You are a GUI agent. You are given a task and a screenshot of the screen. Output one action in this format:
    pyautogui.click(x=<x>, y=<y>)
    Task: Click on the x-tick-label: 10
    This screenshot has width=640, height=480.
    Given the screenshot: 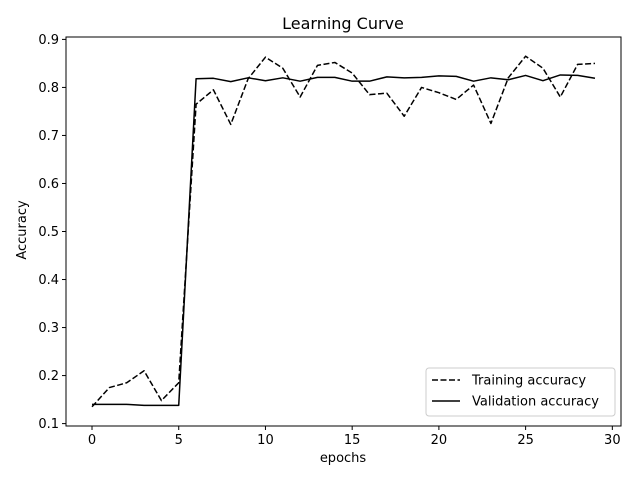 What is the action you would take?
    pyautogui.click(x=265, y=440)
    